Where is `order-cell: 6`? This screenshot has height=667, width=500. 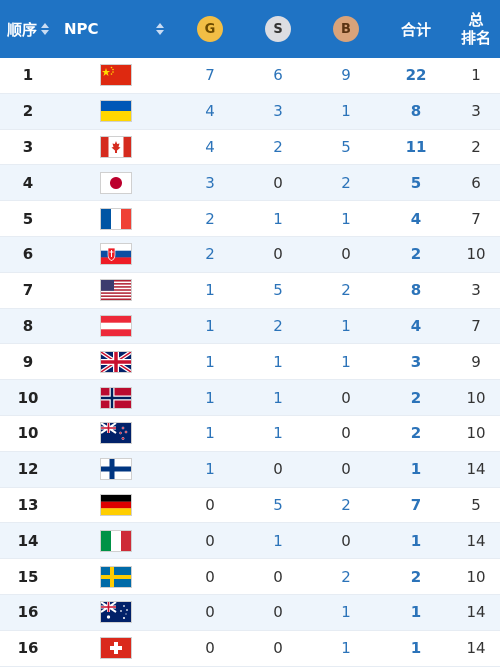
order-cell: 6 is located at coordinates (28, 254).